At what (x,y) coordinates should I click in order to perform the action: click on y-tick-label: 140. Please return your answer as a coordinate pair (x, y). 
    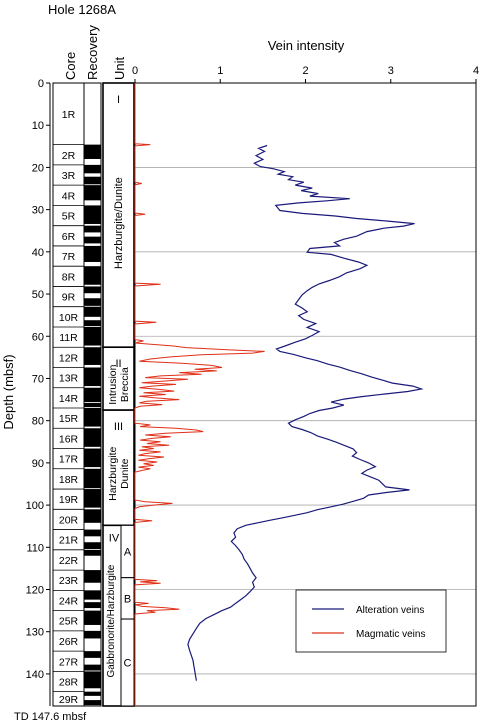
    Looking at the image, I should click on (35, 675).